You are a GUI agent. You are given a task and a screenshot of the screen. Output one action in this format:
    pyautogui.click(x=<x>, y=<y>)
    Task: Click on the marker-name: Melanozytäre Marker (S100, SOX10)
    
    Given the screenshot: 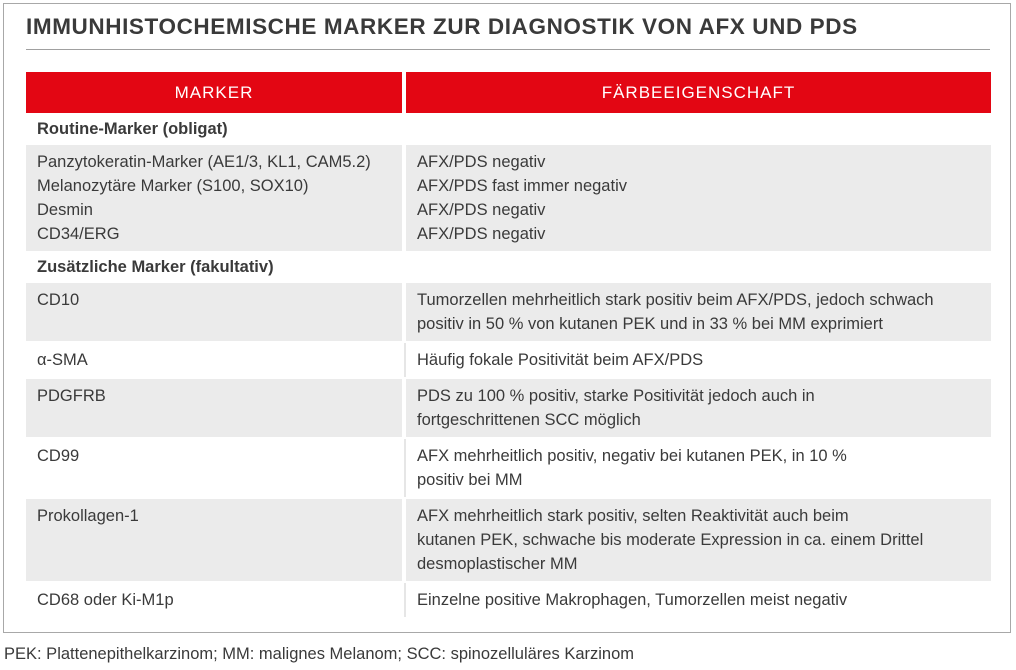 What is the action you would take?
    pyautogui.click(x=173, y=186)
    